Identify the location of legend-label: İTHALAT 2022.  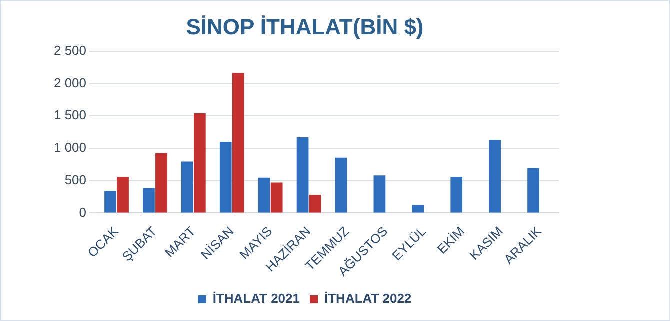
(368, 298).